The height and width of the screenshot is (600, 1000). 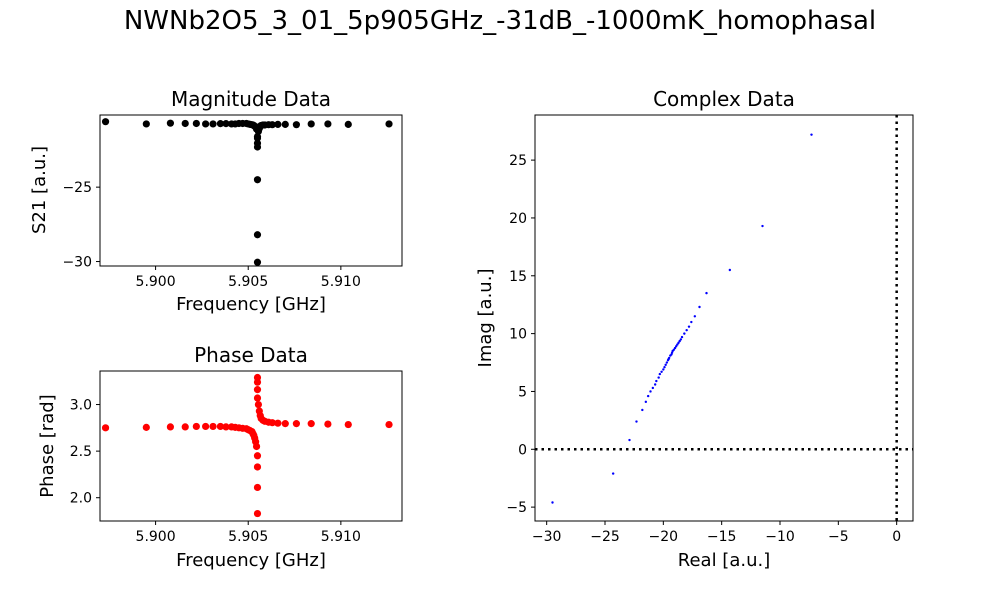 I want to click on phase-x-axis: 5.900 5.905 5.910, so click(x=248, y=533).